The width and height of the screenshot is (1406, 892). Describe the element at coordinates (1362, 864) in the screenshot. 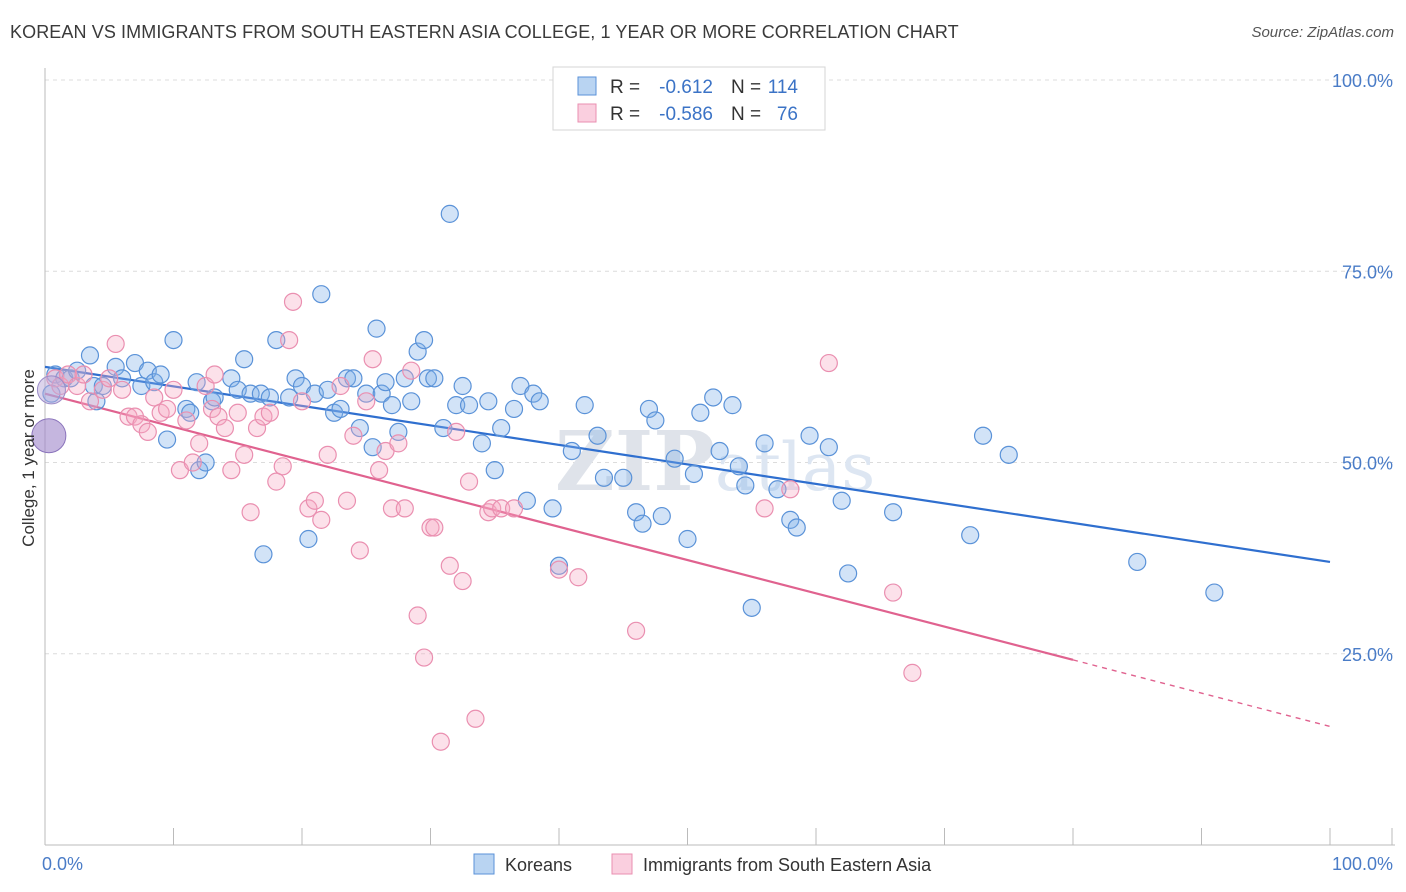

I see `x-tick-label: 100.0%` at that location.